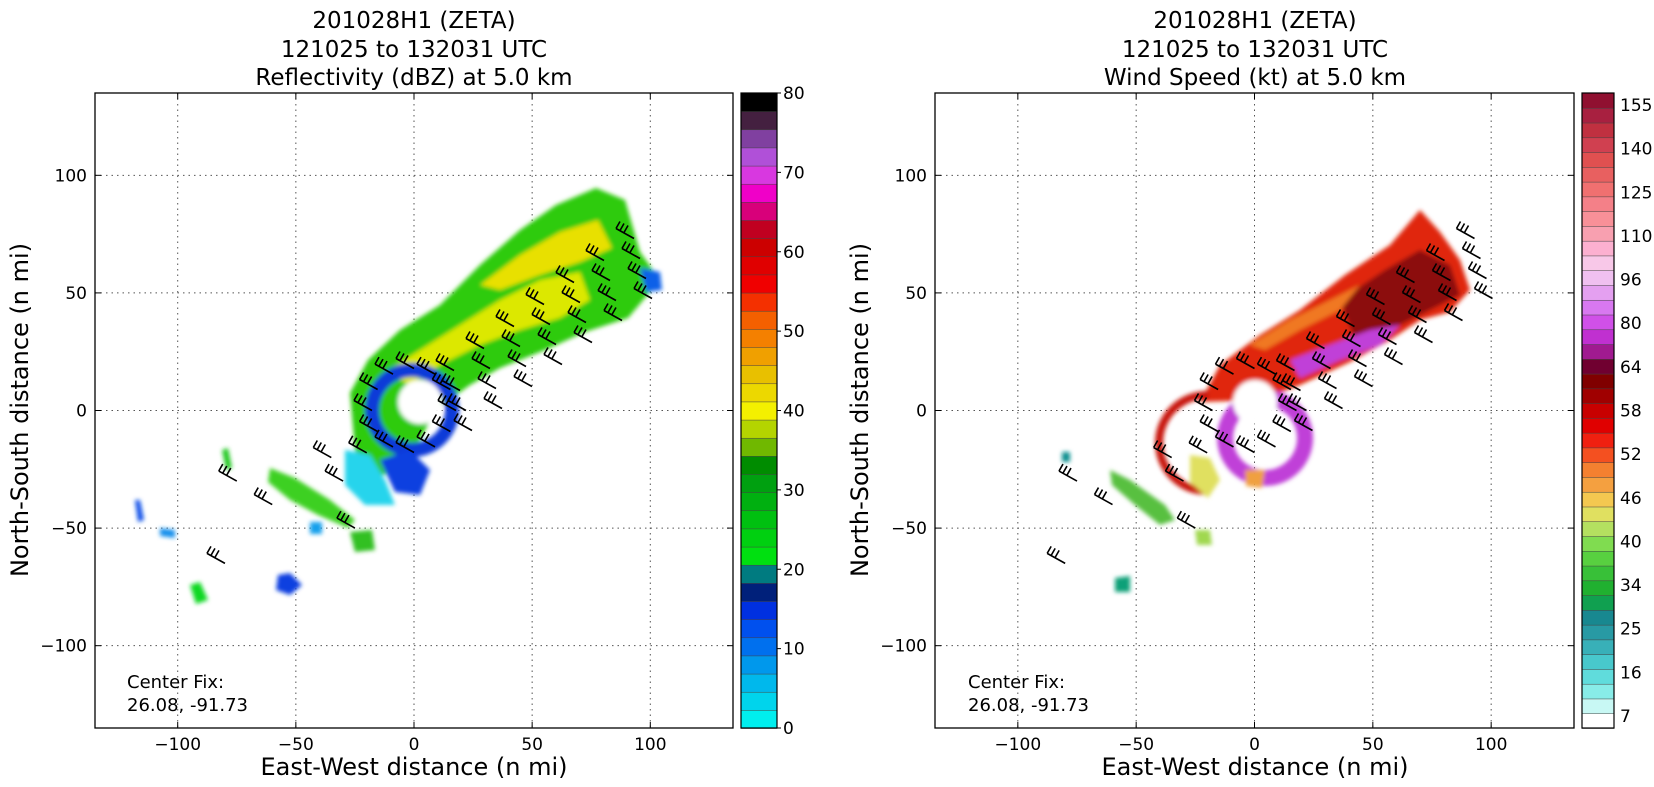 The image size is (1654, 787). I want to click on x-tick-label: 100, so click(1491, 745).